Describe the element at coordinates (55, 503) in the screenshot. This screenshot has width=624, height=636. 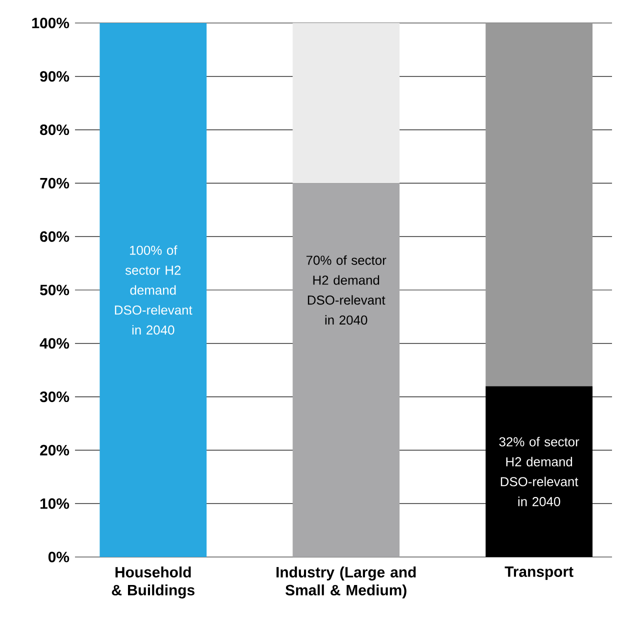
I see `y-tick-label: 10%` at that location.